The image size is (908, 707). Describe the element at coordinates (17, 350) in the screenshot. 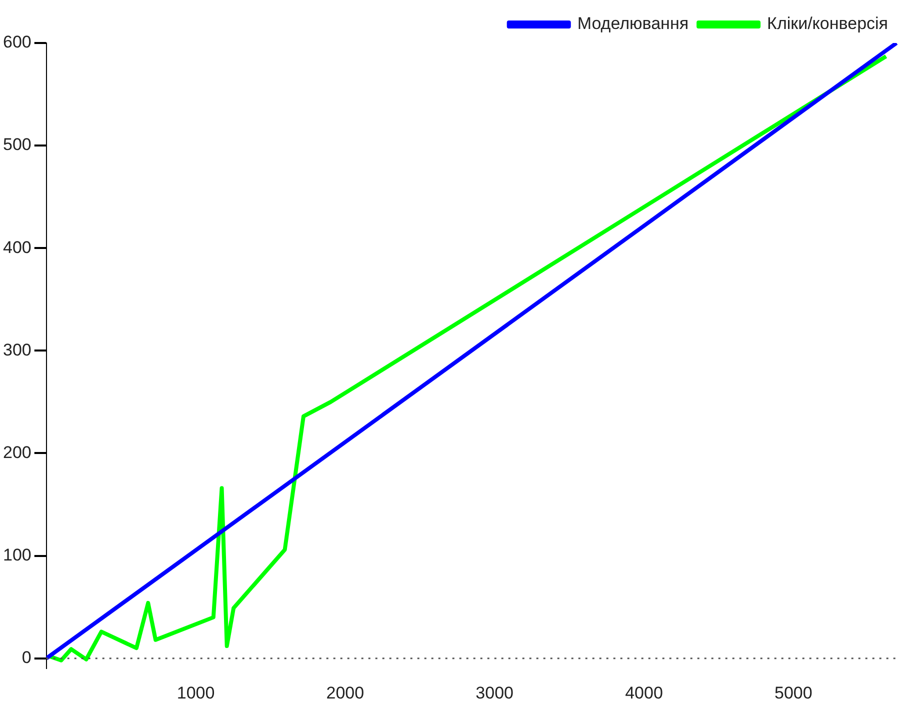

I see `y-tick-label: 300` at that location.